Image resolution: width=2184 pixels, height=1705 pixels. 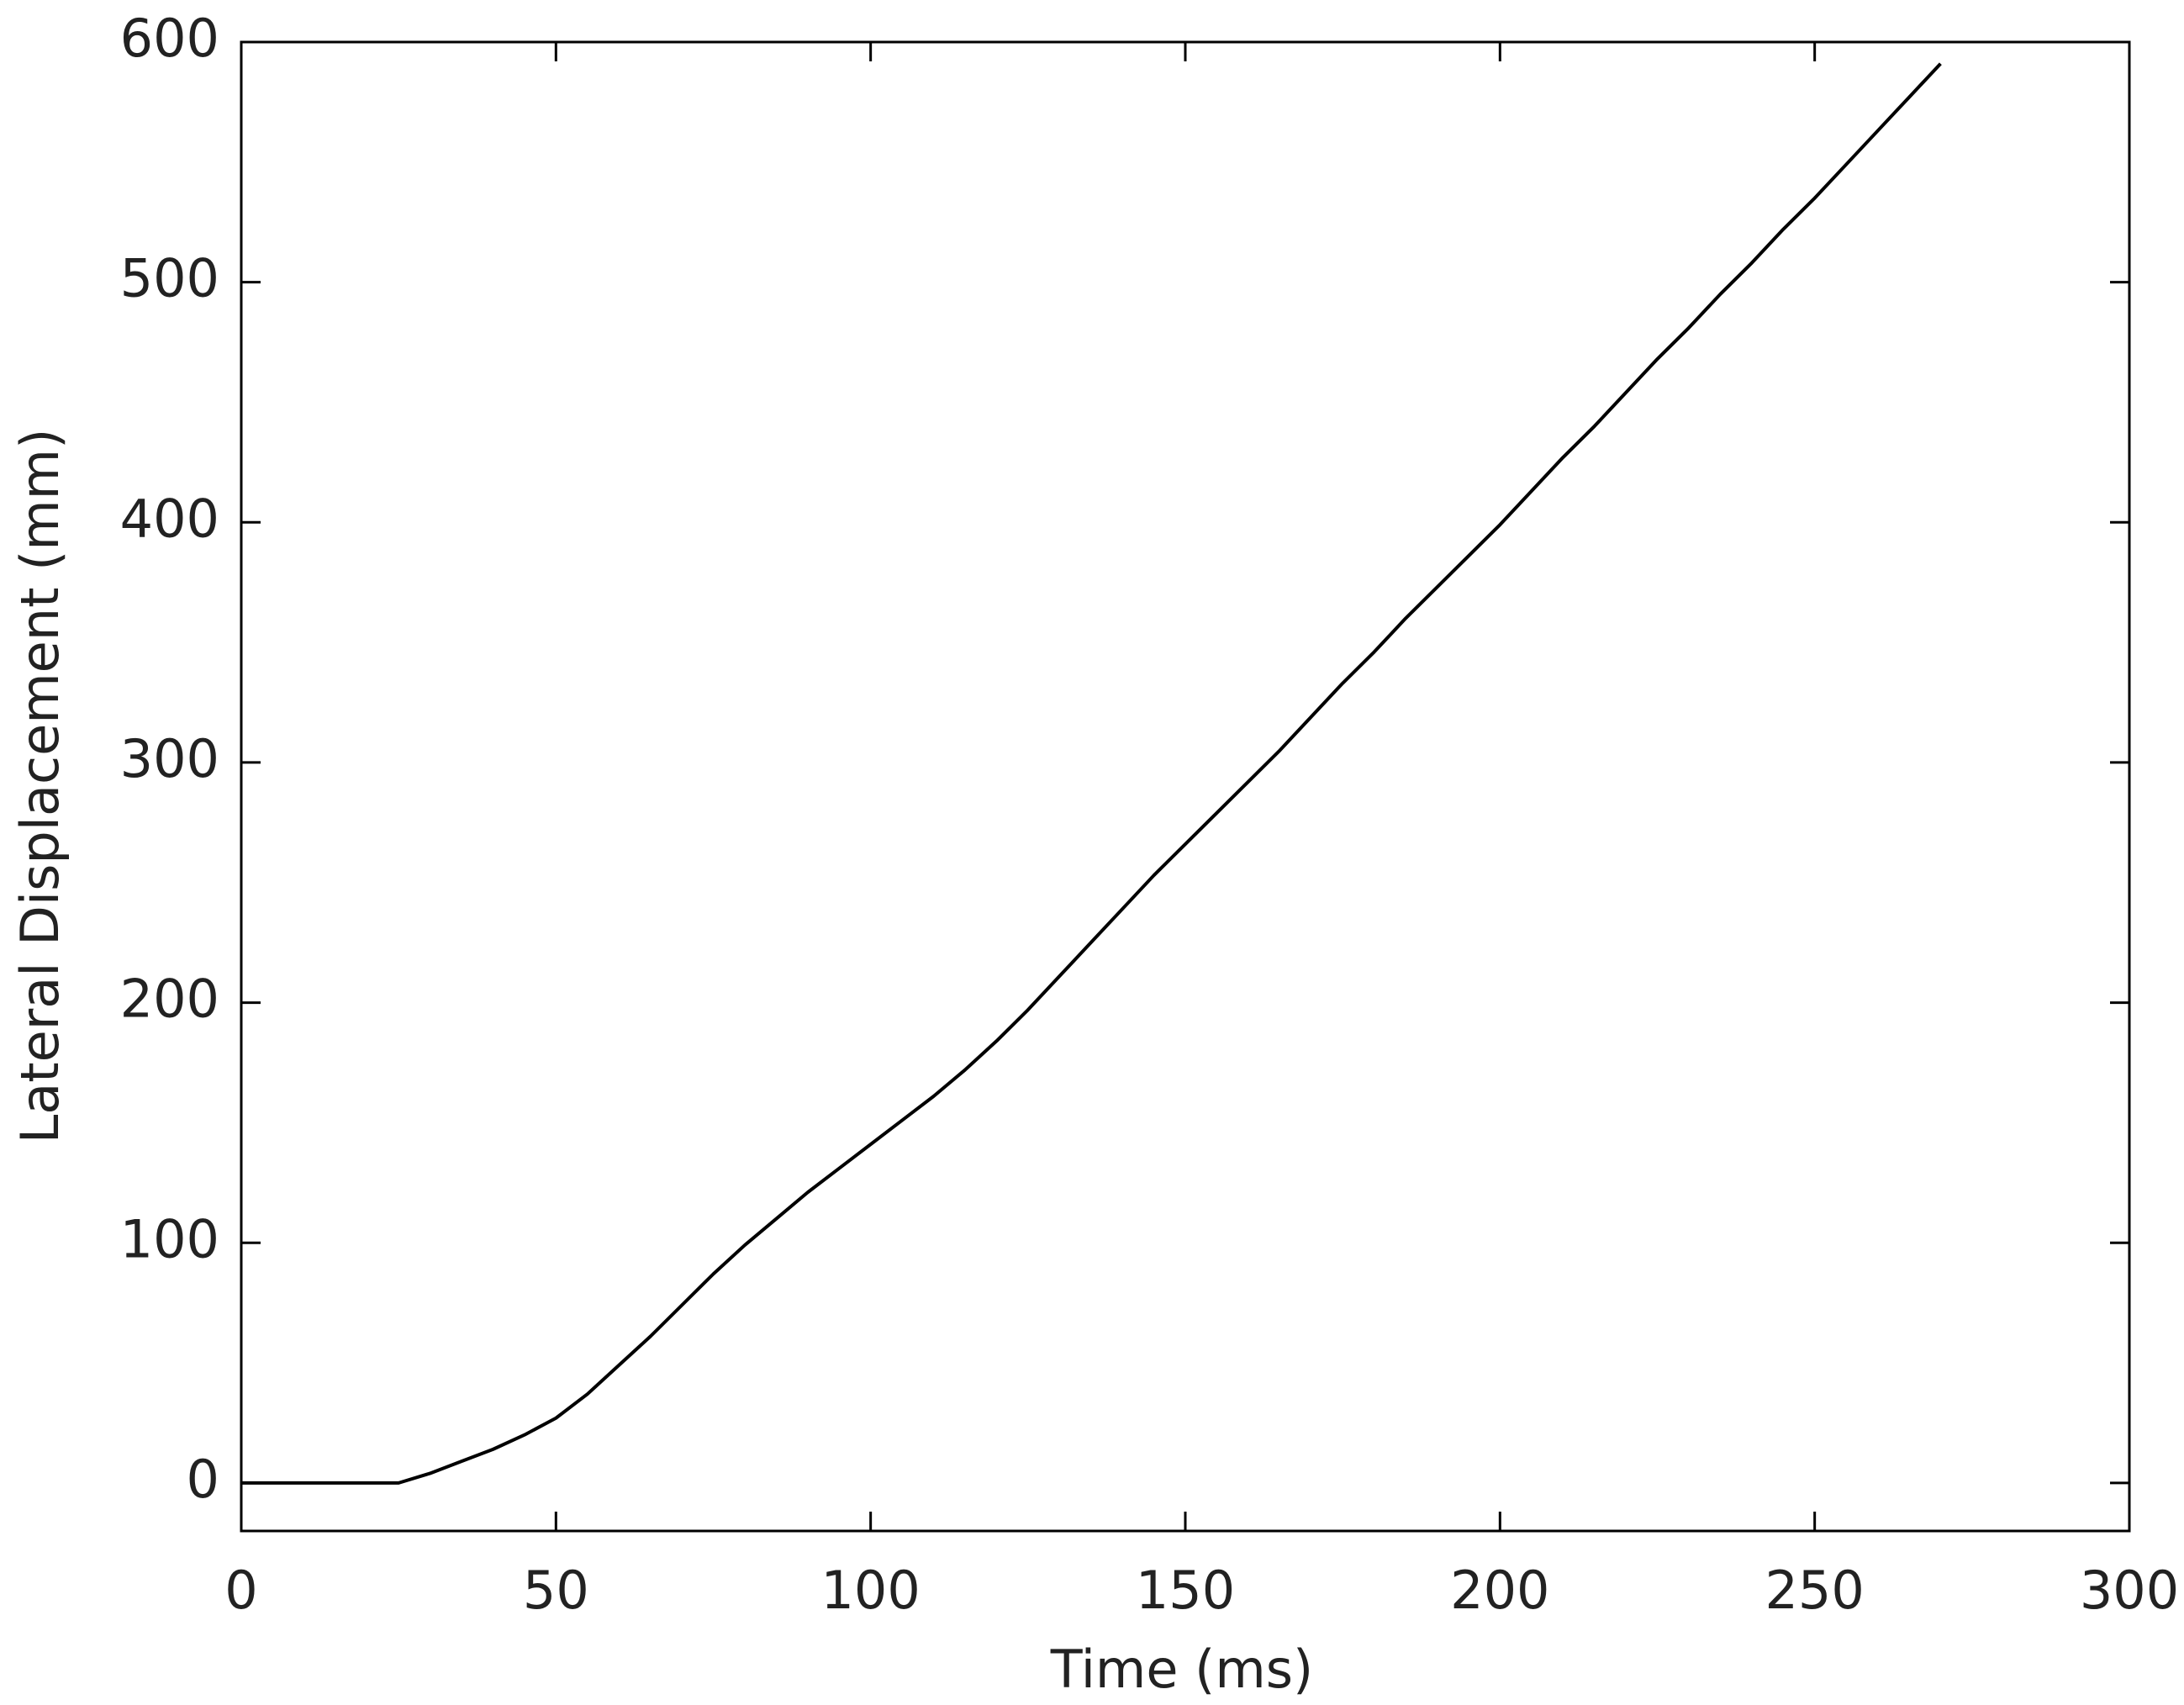 What do you see at coordinates (241, 1590) in the screenshot?
I see `x-tick-label: 0` at bounding box center [241, 1590].